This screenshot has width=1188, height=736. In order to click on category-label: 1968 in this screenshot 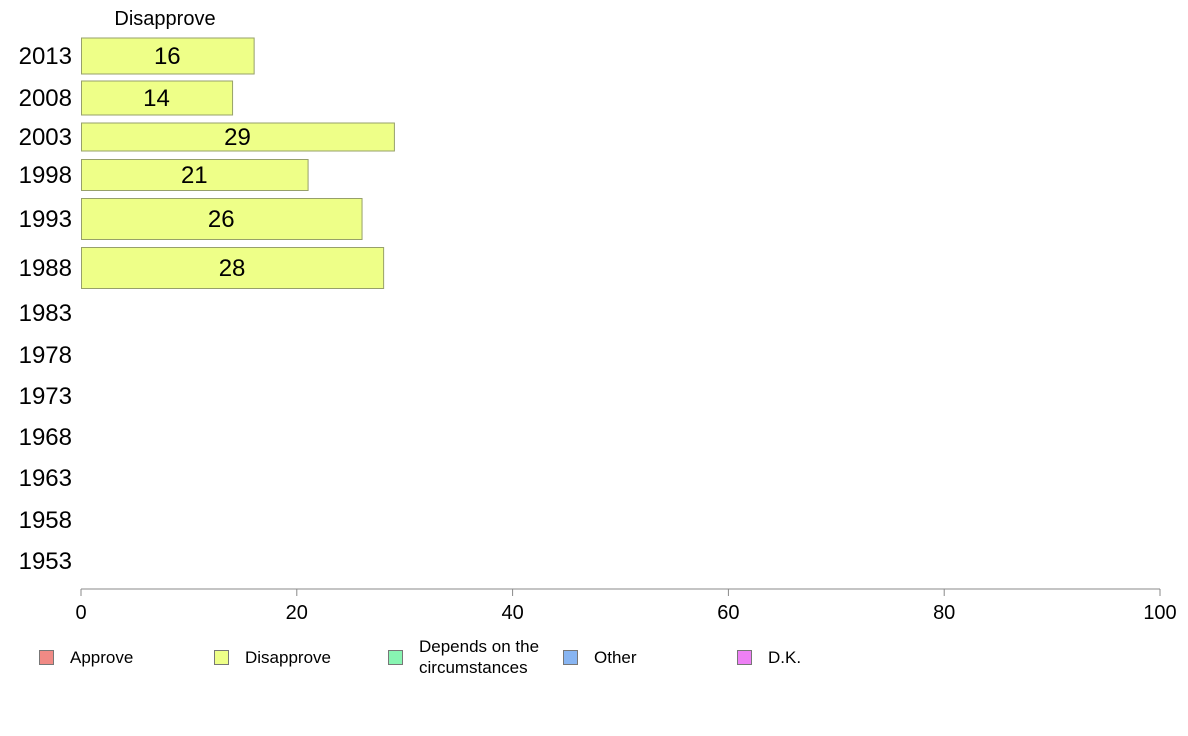, I will do `click(45, 437)`.